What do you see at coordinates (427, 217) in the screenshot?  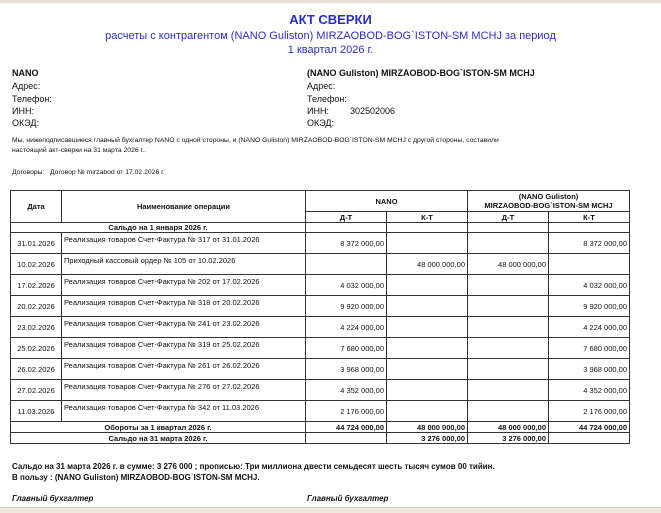 I see `header-left-credit: К-Т` at bounding box center [427, 217].